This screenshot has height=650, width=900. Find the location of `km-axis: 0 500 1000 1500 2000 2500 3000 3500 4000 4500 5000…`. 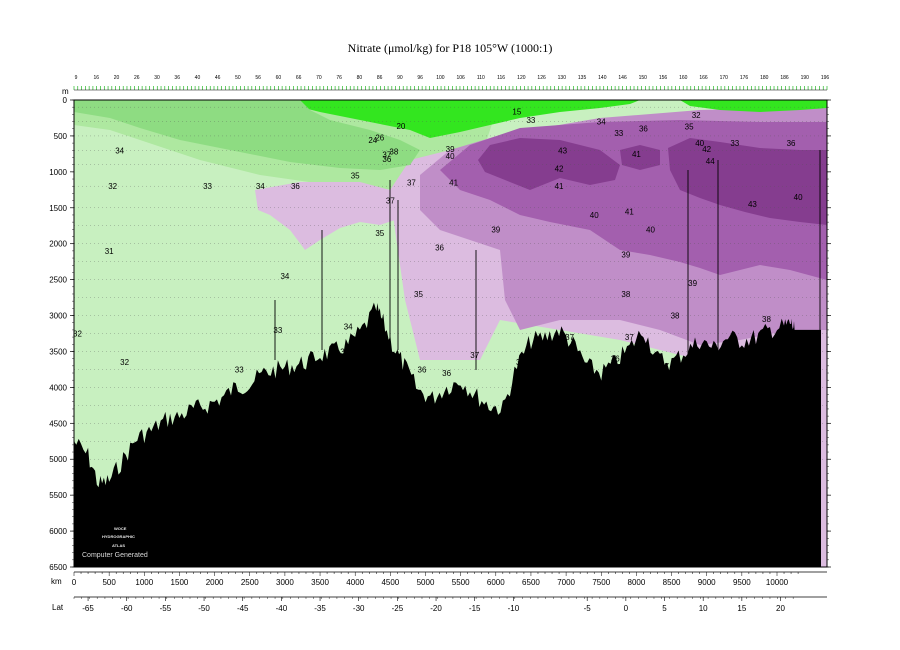

km-axis: 0 500 1000 1500 2000 2500 3000 3500 4000 4500 5000… is located at coordinates (449, 579).